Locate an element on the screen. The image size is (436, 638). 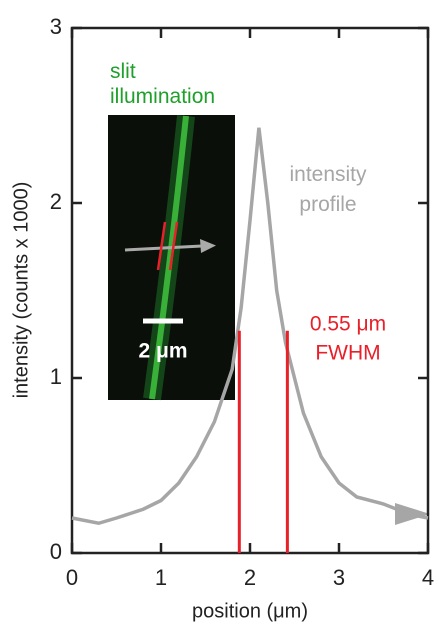
x-tick-label: 2 is located at coordinates (250, 577).